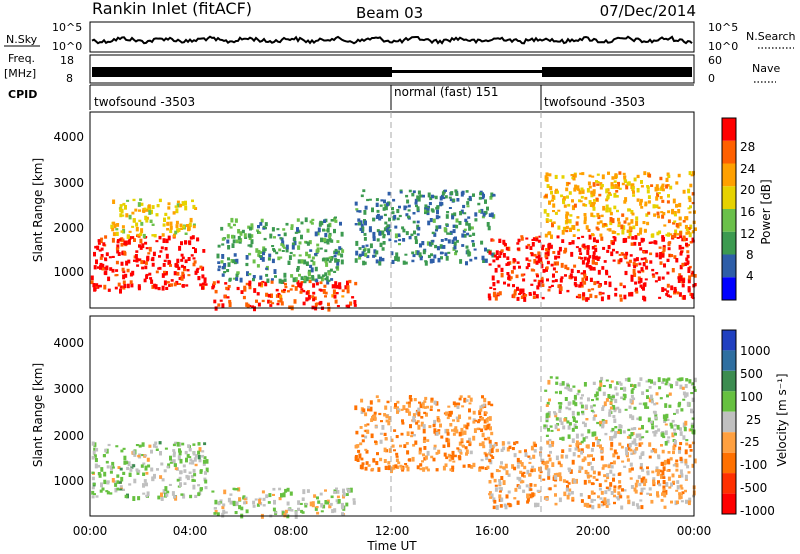 The width and height of the screenshot is (800, 554). Describe the element at coordinates (69, 78) in the screenshot. I see `freq-tick-bottom: 8` at that location.